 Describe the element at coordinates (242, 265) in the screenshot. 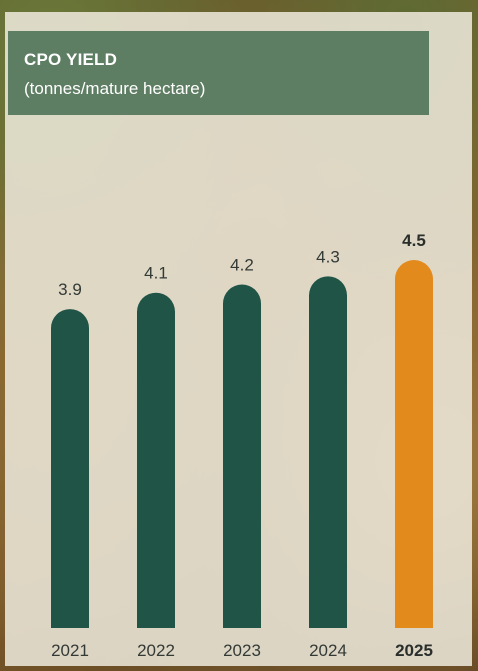

I see `value-label-2023: 4.2` at that location.